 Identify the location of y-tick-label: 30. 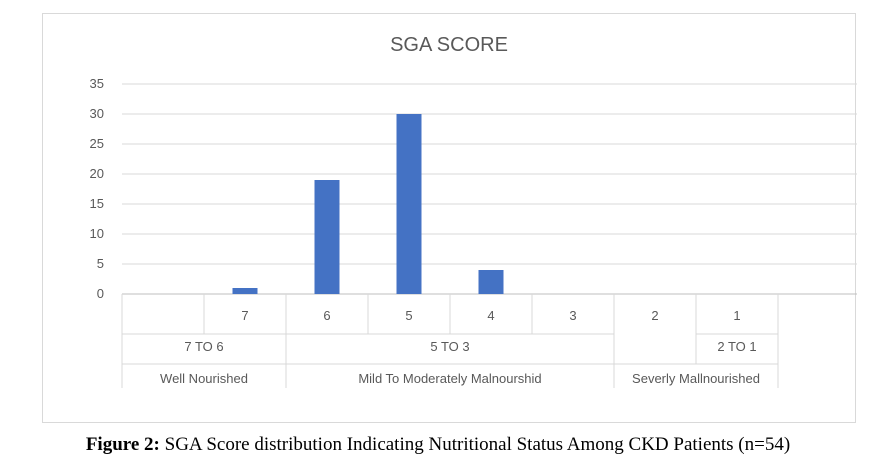
(97, 113).